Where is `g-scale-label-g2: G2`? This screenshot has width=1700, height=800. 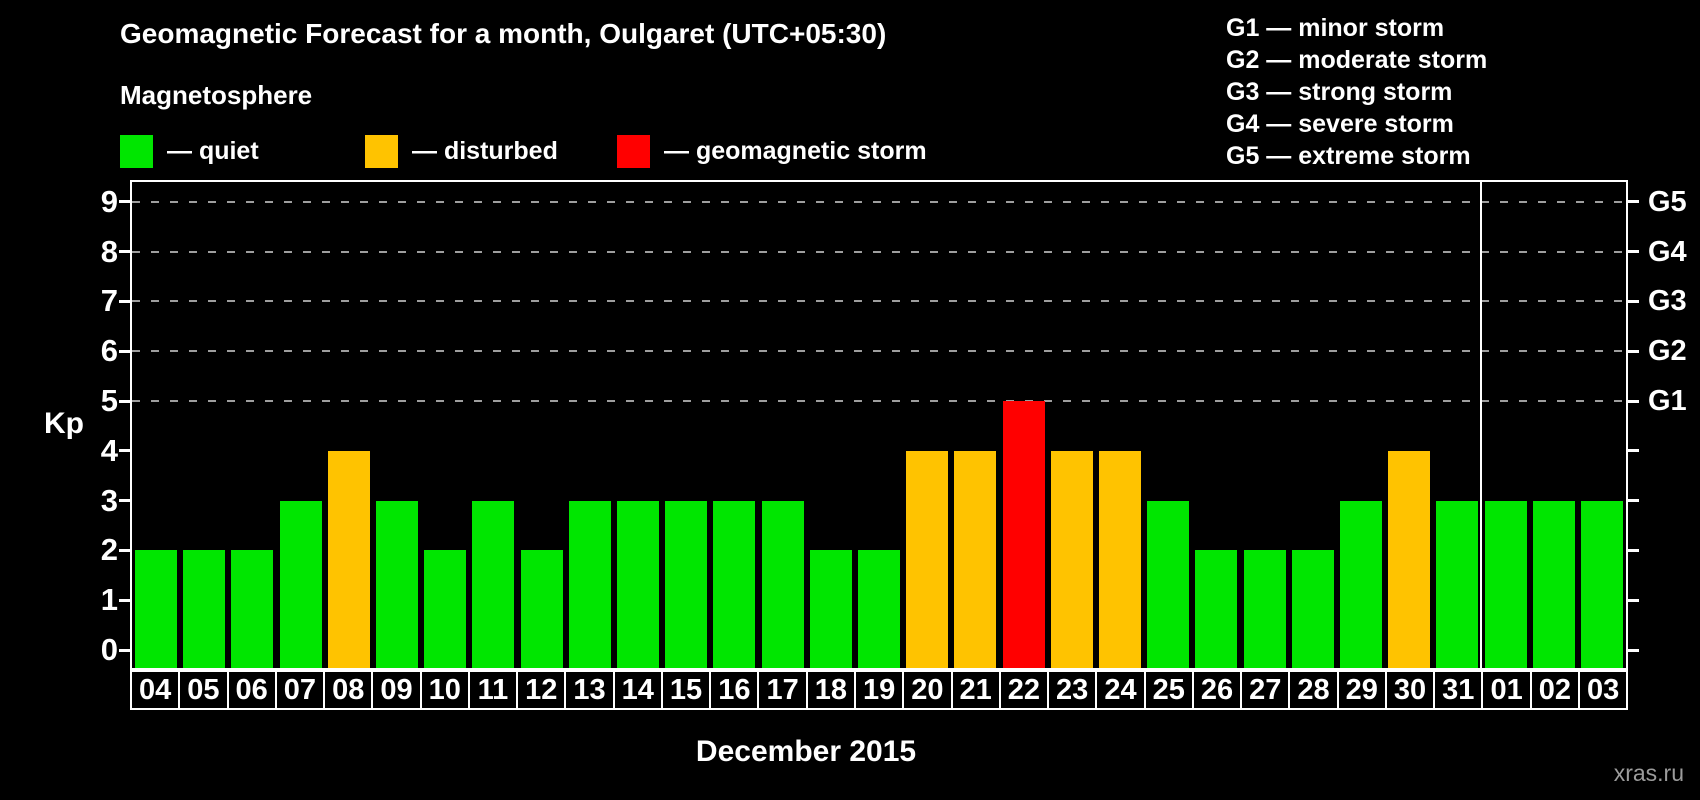 g-scale-label-g2: G2 is located at coordinates (1667, 351).